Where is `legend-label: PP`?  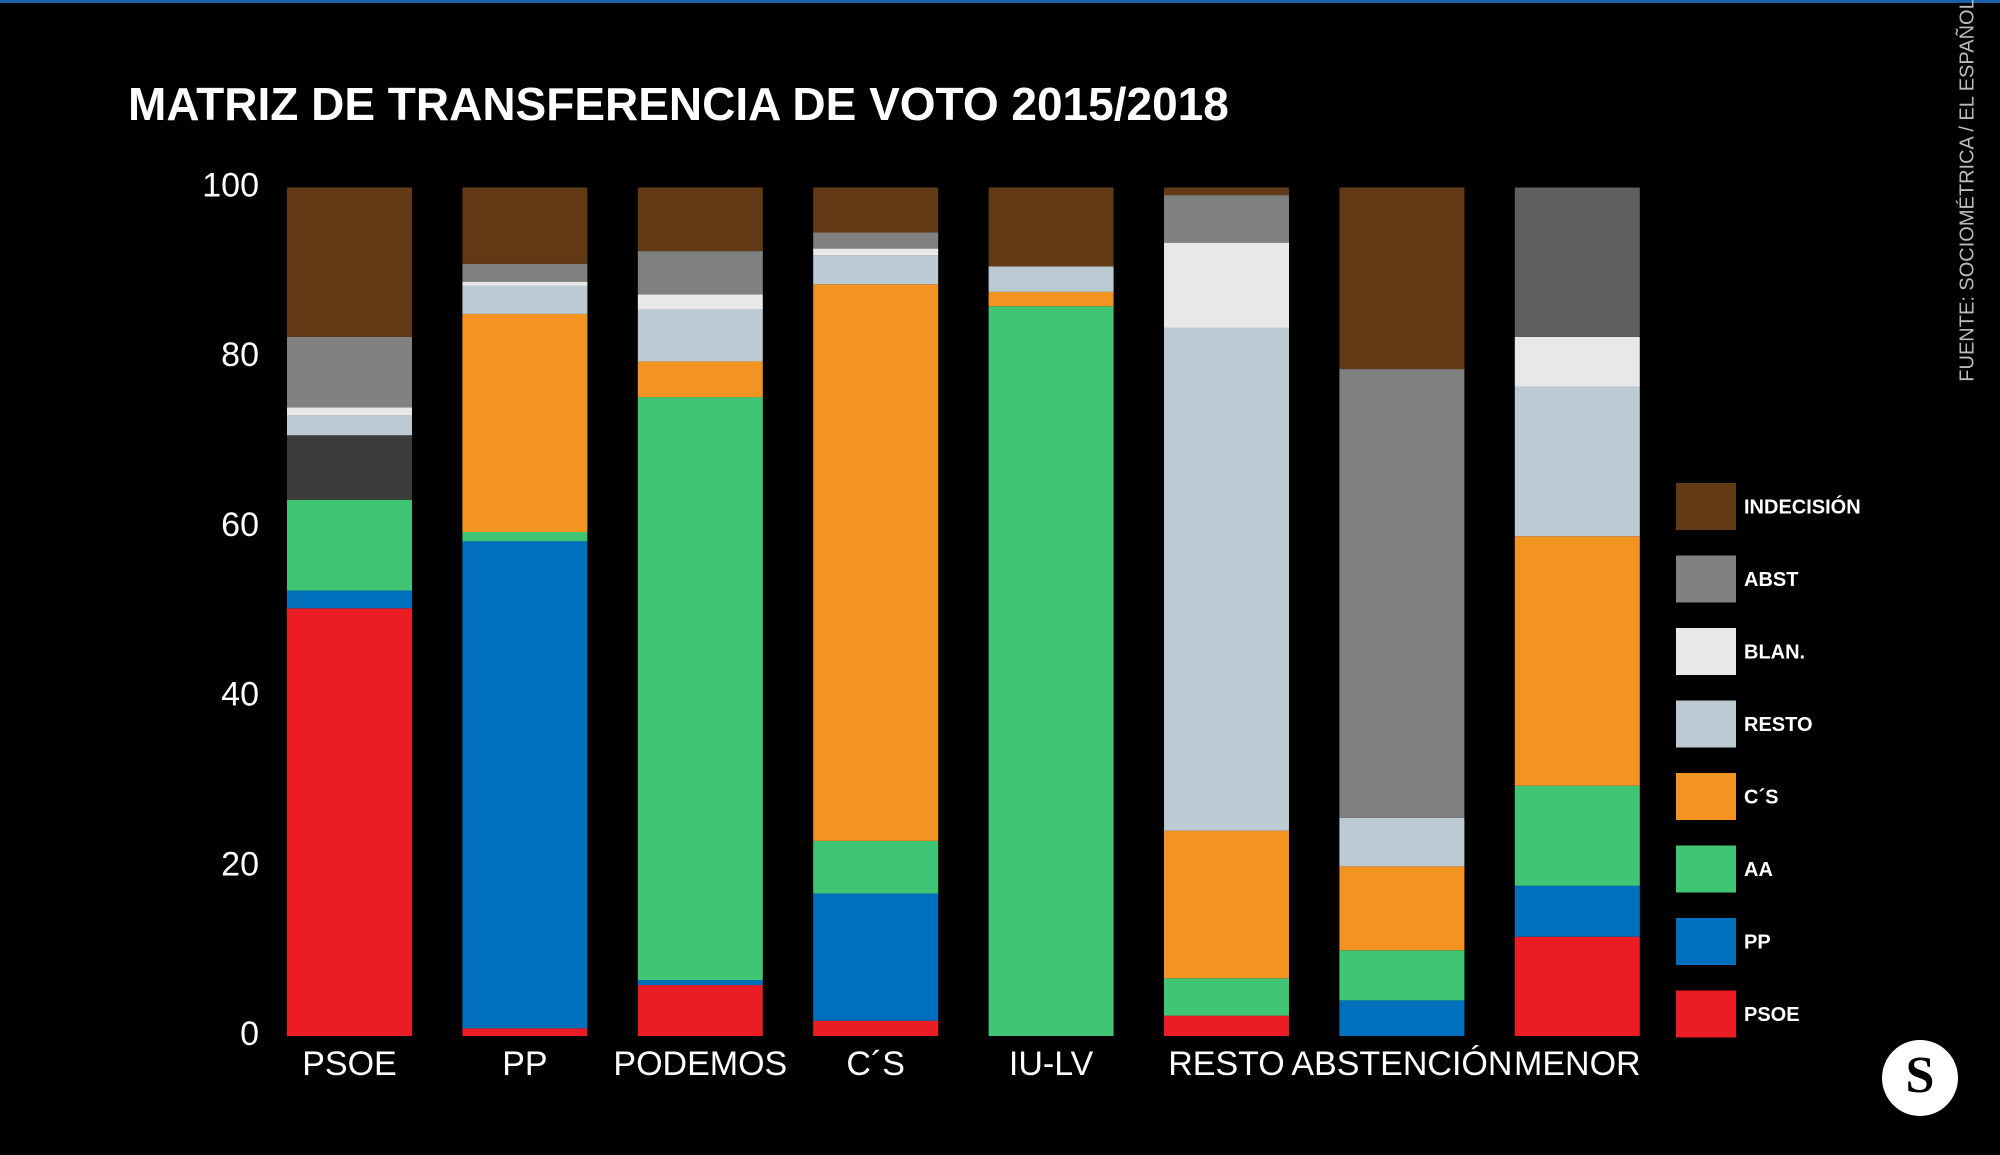
legend-label: PP is located at coordinates (1757, 942).